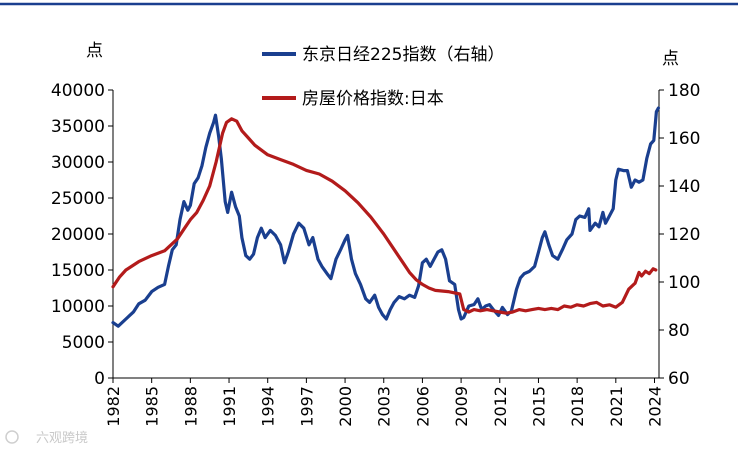  What do you see at coordinates (78, 127) in the screenshot?
I see `left-tick-label: 35000` at bounding box center [78, 127].